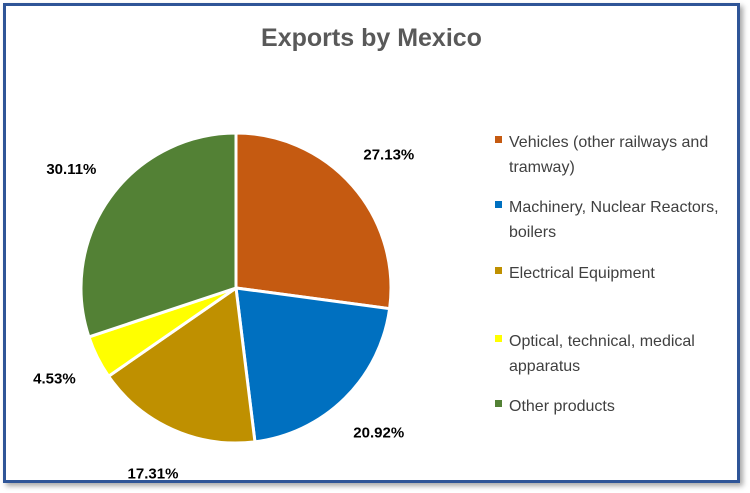 The height and width of the screenshot is (493, 750). Describe the element at coordinates (388, 154) in the screenshot. I see `data-label: 27.13%` at that location.